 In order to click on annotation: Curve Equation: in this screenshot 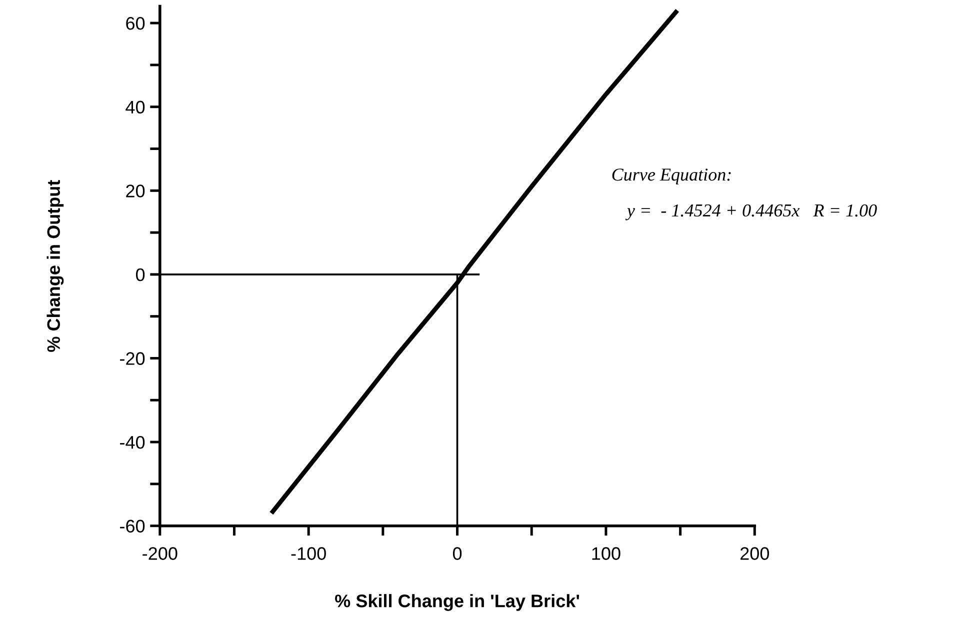, I will do `click(671, 176)`.